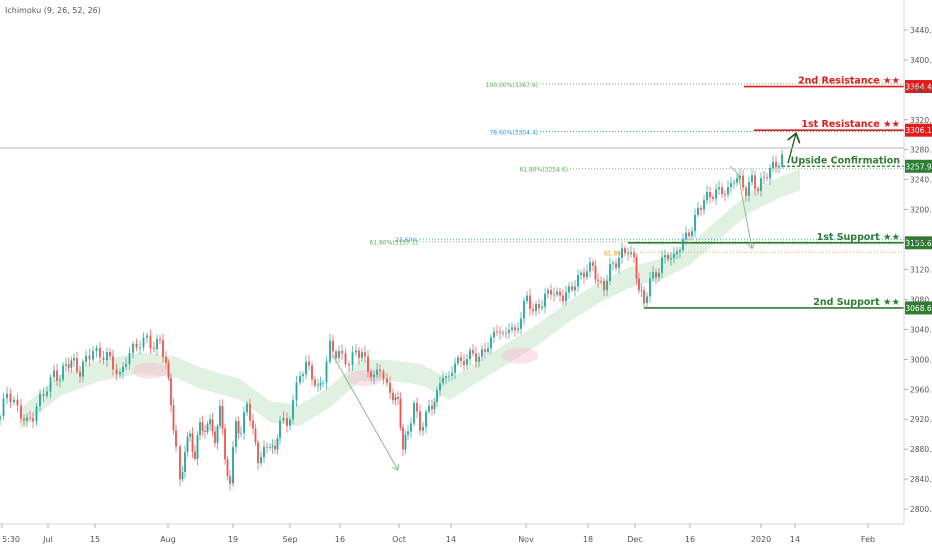 This screenshot has width=932, height=555. I want to click on level-label: 1st Support ★★, so click(858, 237).